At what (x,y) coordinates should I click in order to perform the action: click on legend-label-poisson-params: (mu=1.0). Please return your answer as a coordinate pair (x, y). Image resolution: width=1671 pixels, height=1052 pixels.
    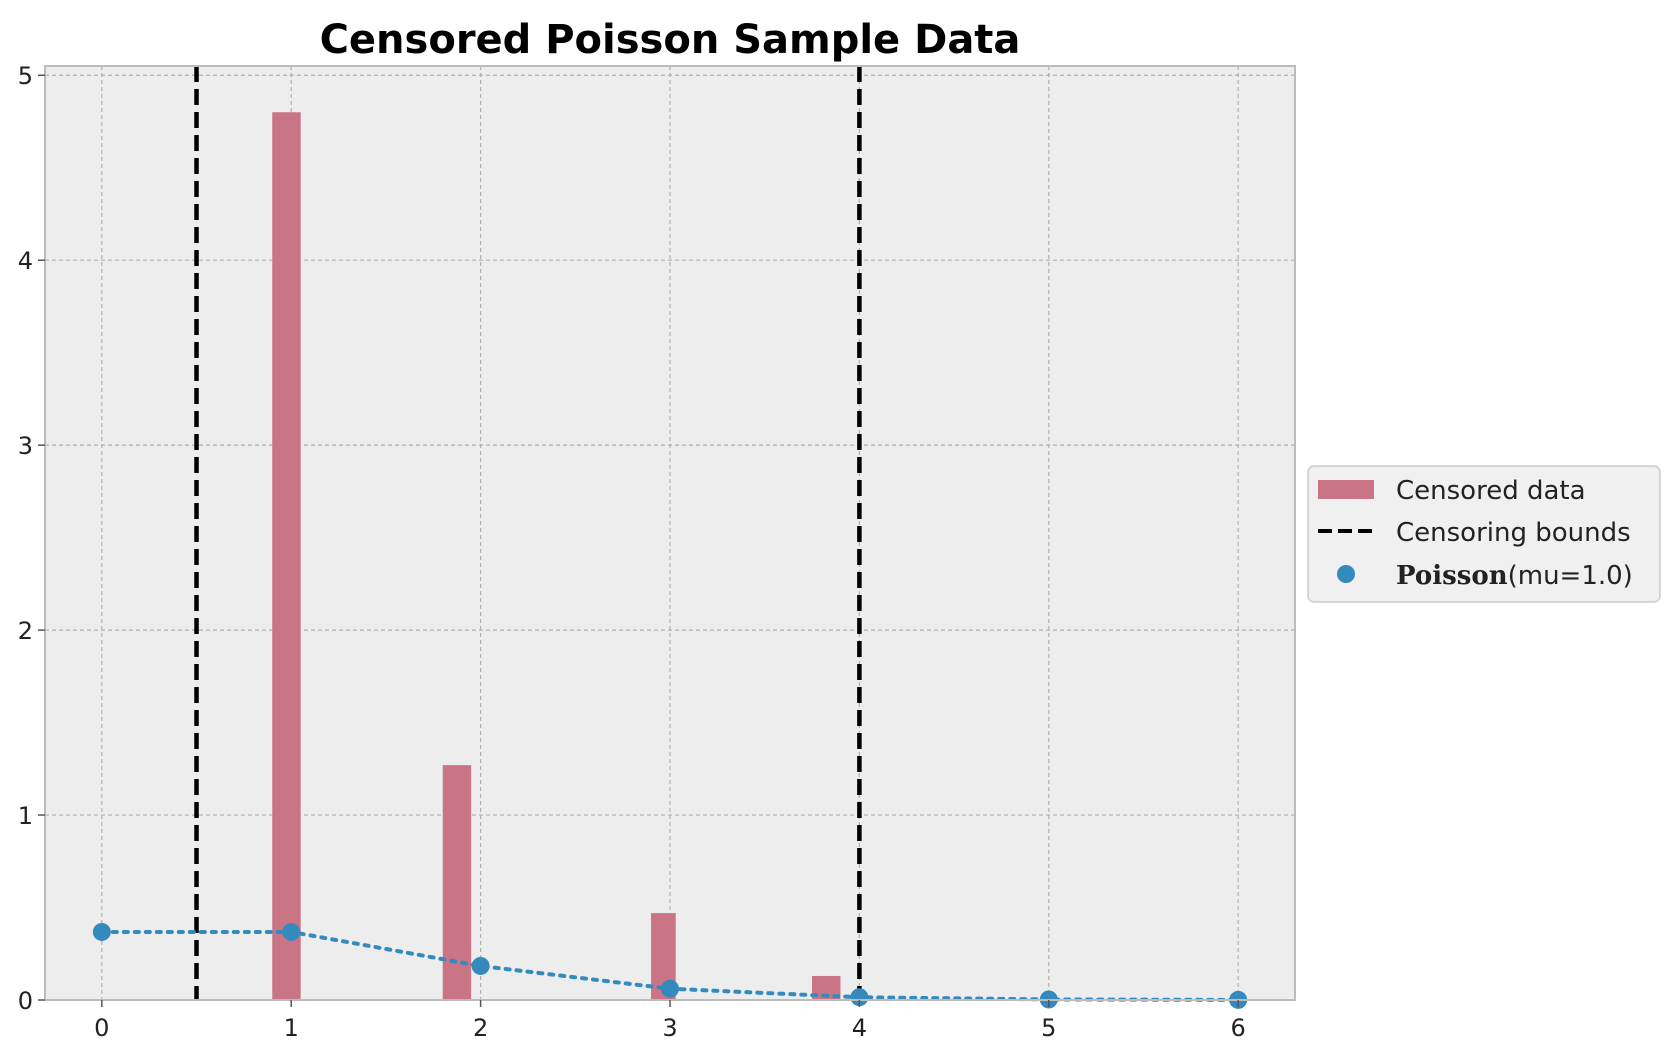
    Looking at the image, I should click on (1570, 576).